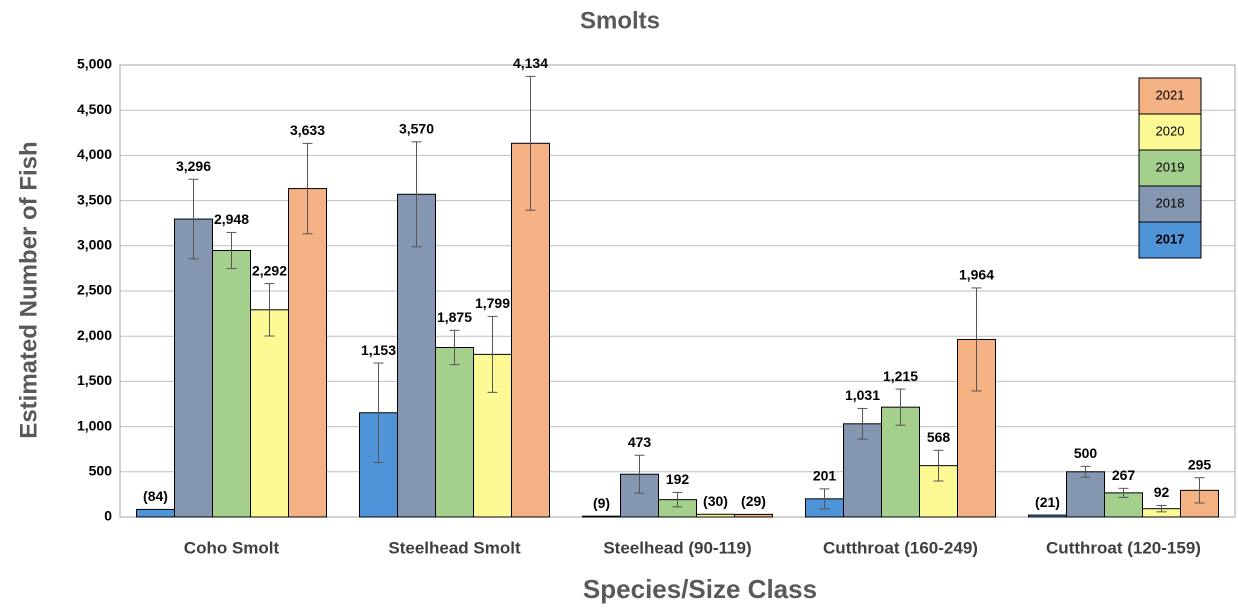 Image resolution: width=1238 pixels, height=609 pixels. I want to click on data-label: (29), so click(753, 501).